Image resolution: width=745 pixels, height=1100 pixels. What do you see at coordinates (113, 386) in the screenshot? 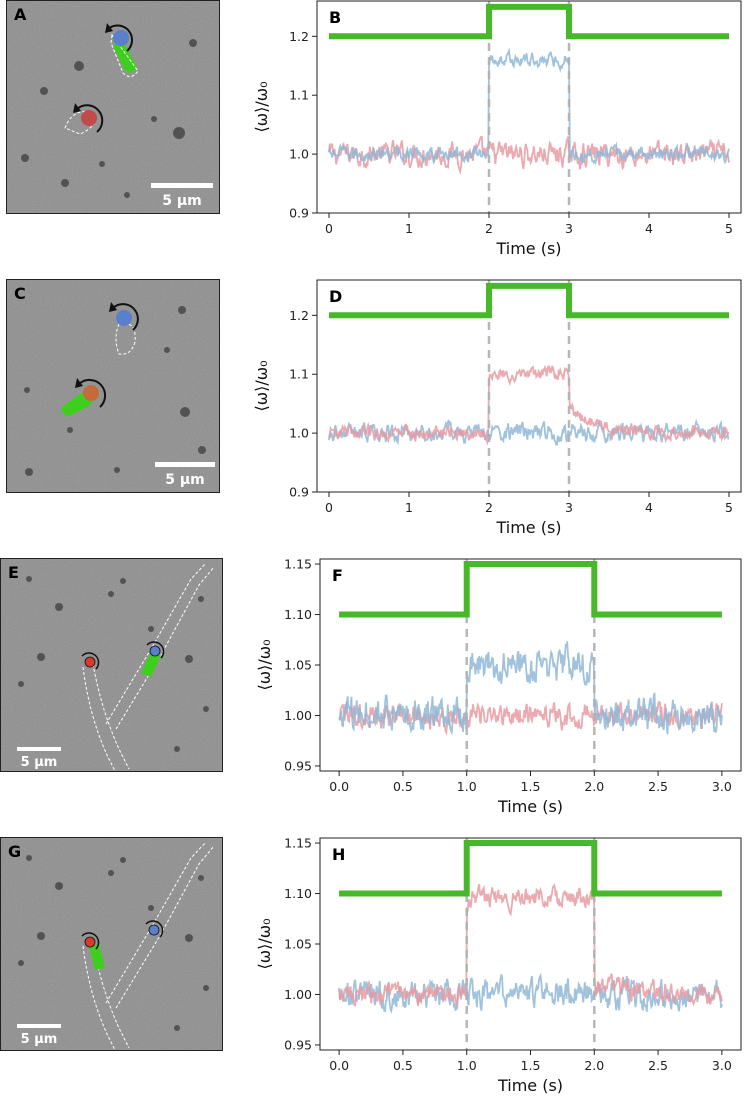
I see `micrograph-c: 5 µm` at bounding box center [113, 386].